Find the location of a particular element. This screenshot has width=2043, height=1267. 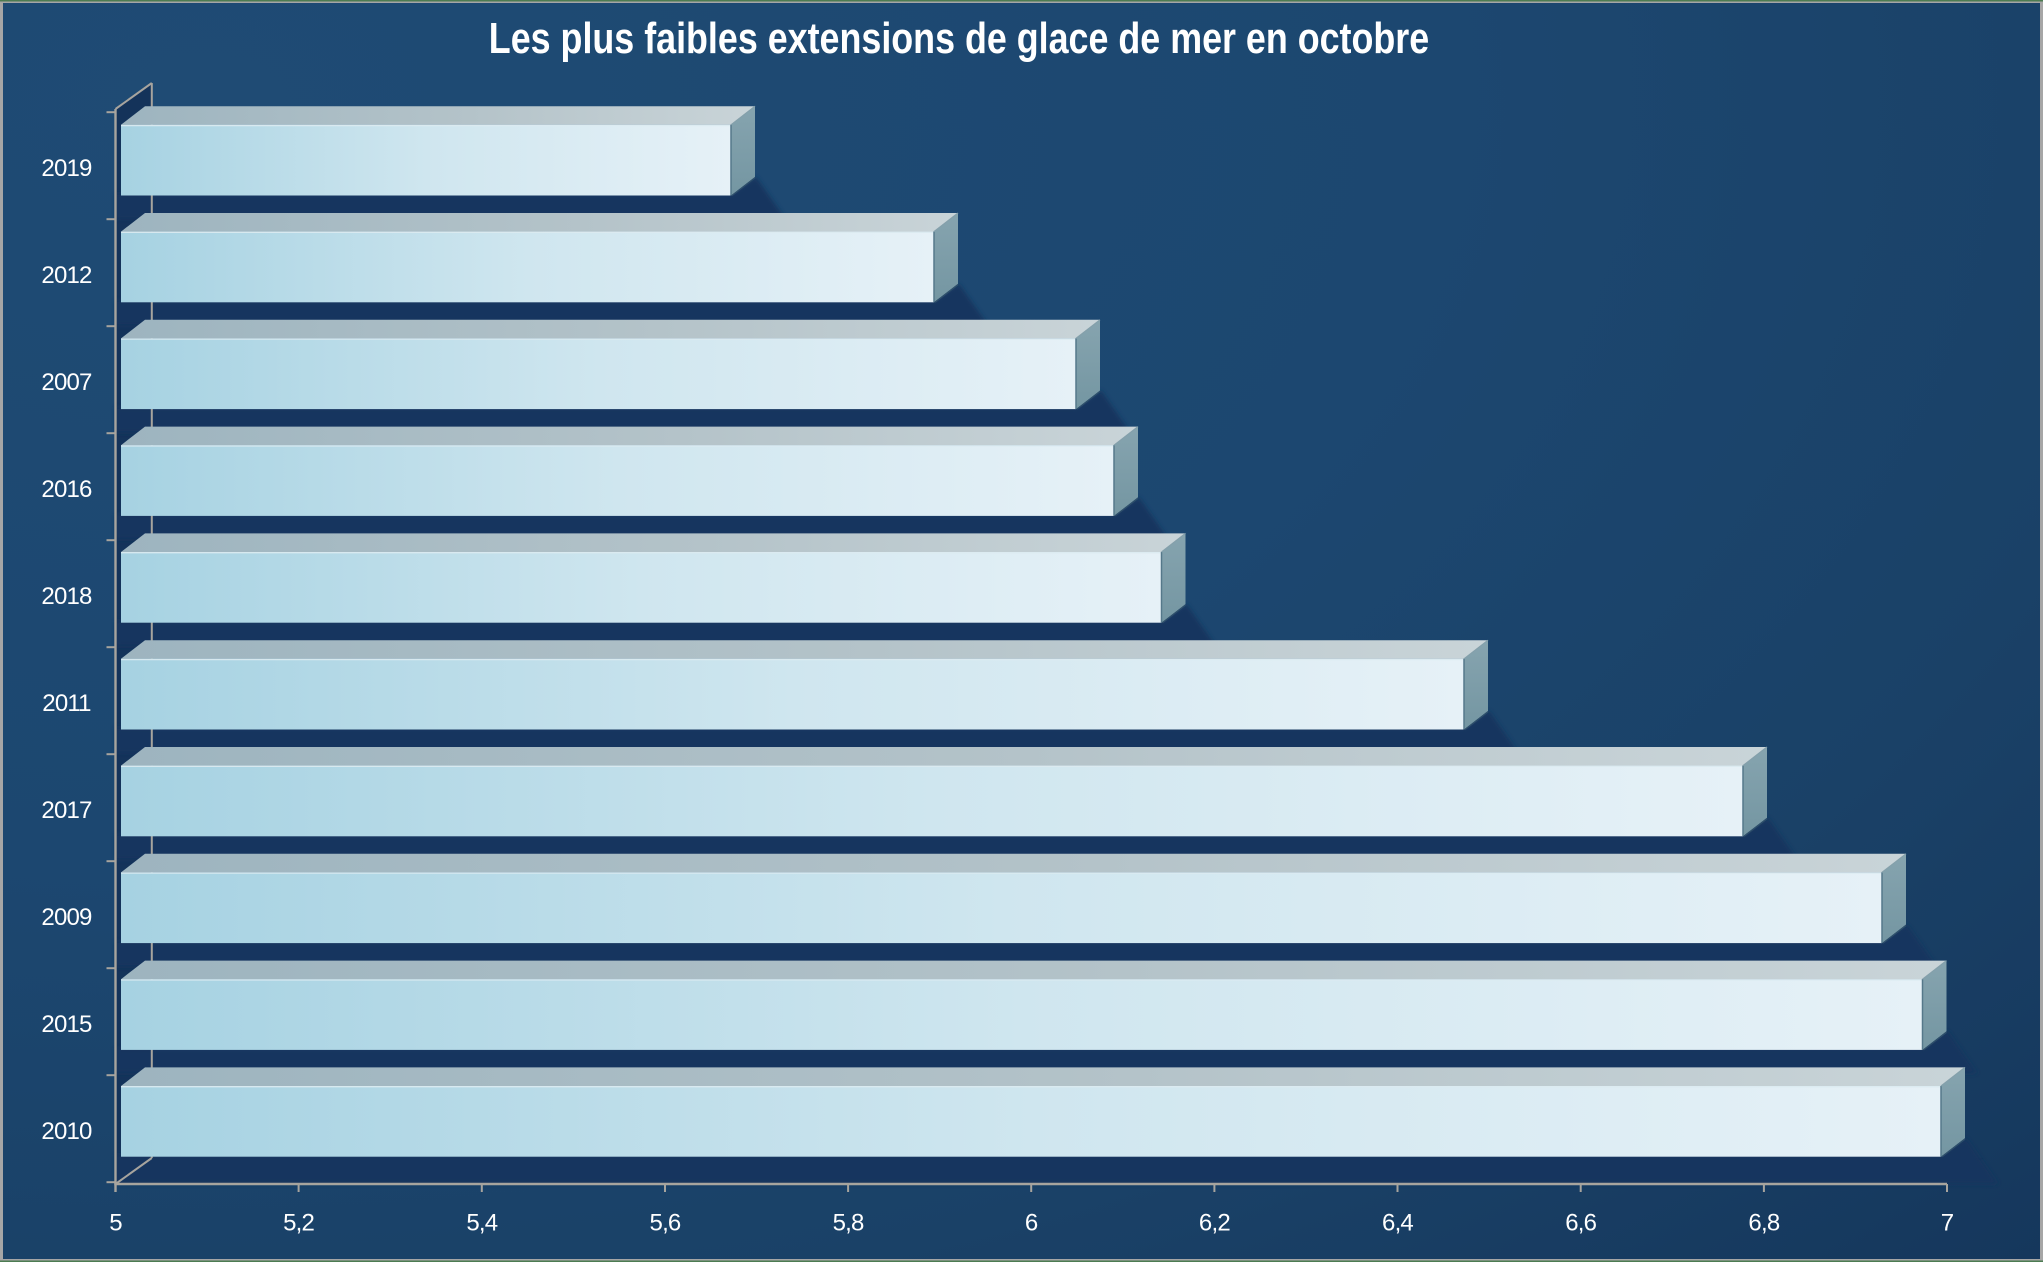

svg-text: 2016 is located at coordinates (66, 489).